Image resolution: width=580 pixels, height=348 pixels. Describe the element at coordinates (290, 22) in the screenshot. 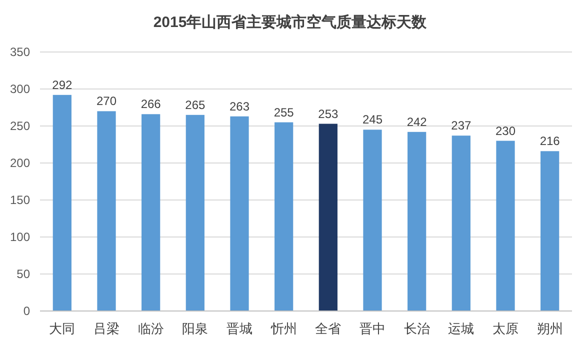

I see `chart-title: 2015年山西省主要城市空气质量达标天数` at that location.